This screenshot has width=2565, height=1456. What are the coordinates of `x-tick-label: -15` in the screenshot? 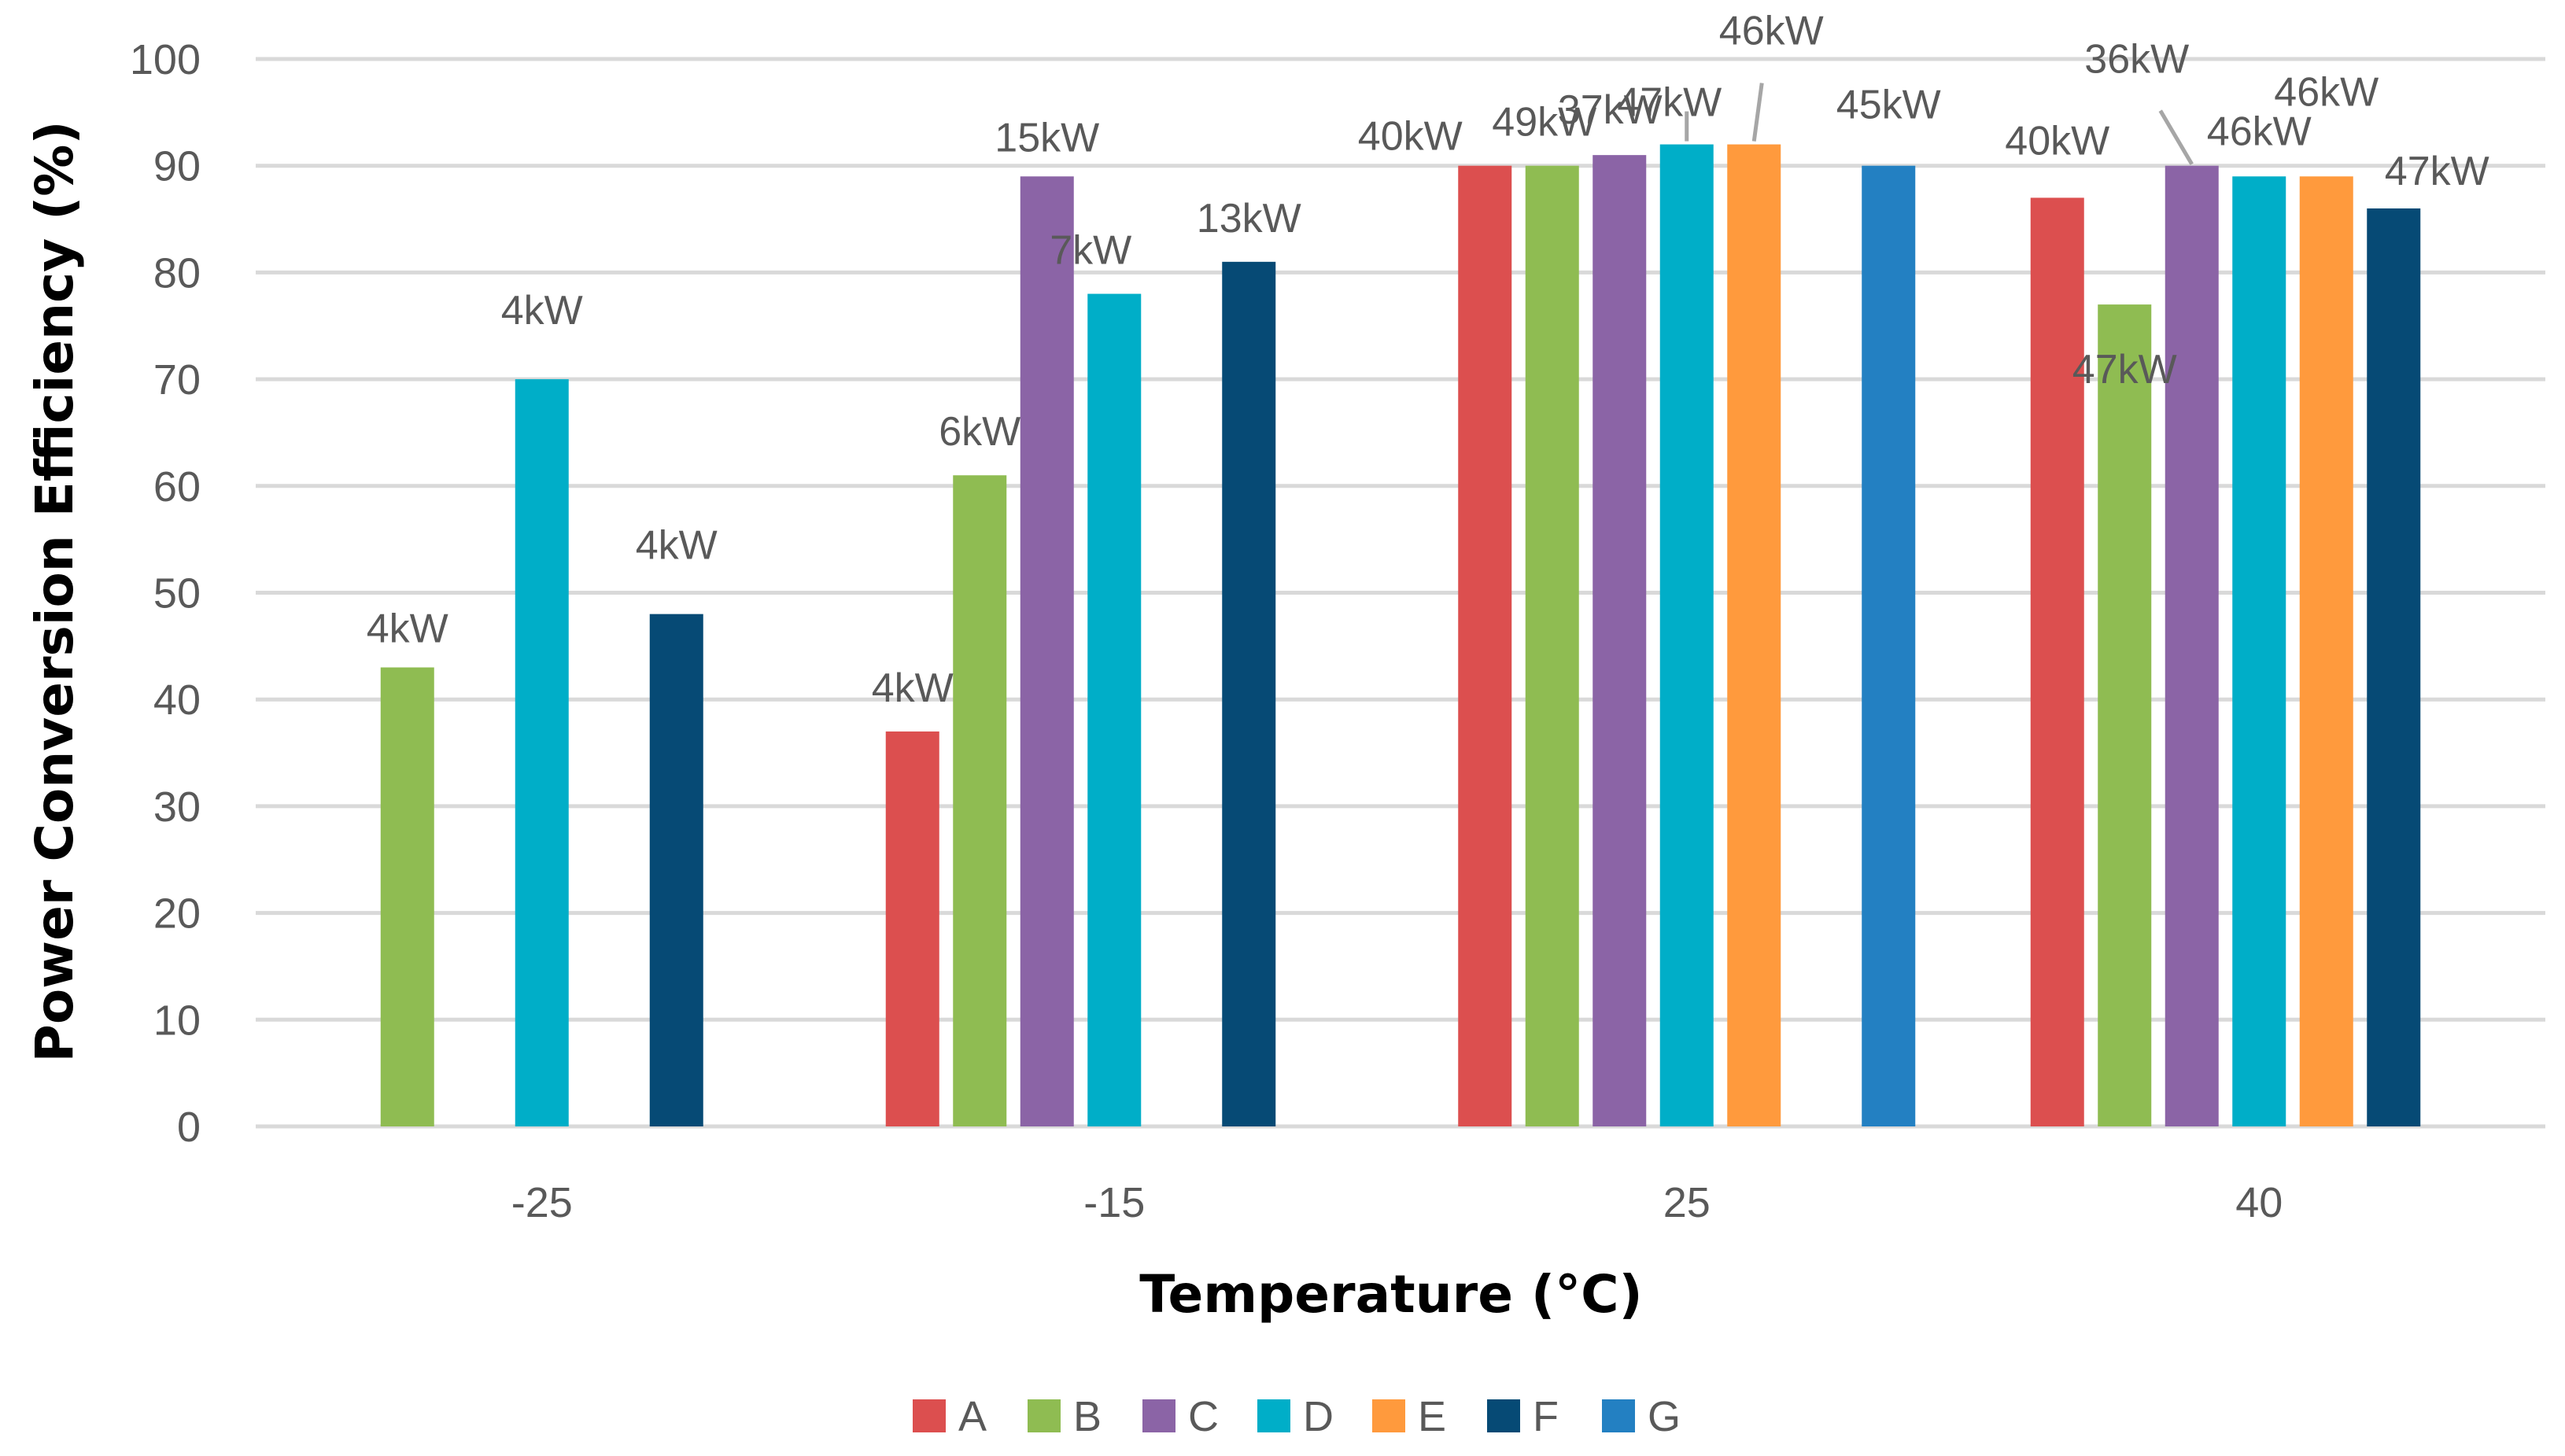 It's located at (1114, 1202).